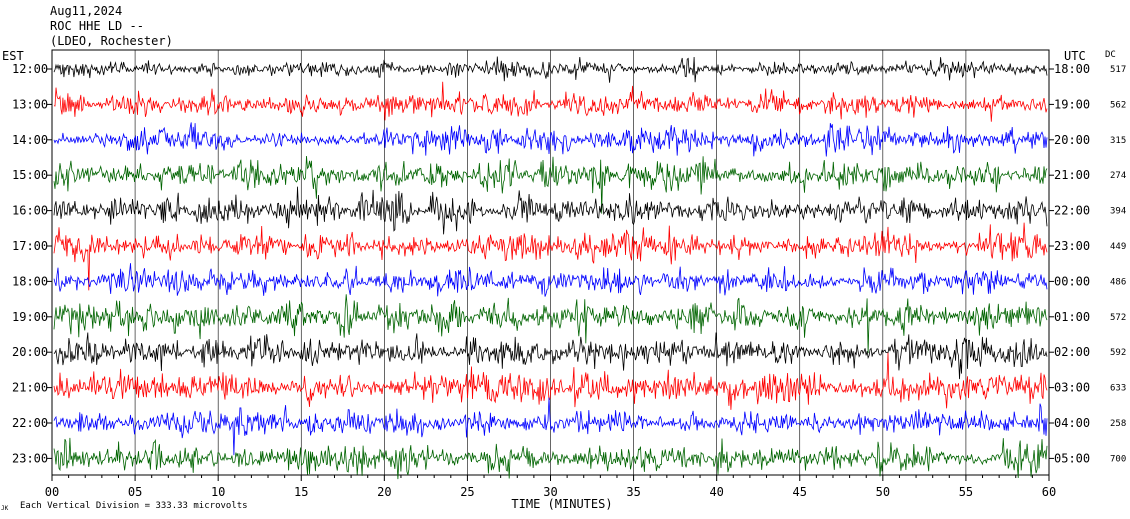 This screenshot has width=1130, height=519. What do you see at coordinates (561, 504) in the screenshot?
I see `x-axis-label: TIME (MINUTES)` at bounding box center [561, 504].